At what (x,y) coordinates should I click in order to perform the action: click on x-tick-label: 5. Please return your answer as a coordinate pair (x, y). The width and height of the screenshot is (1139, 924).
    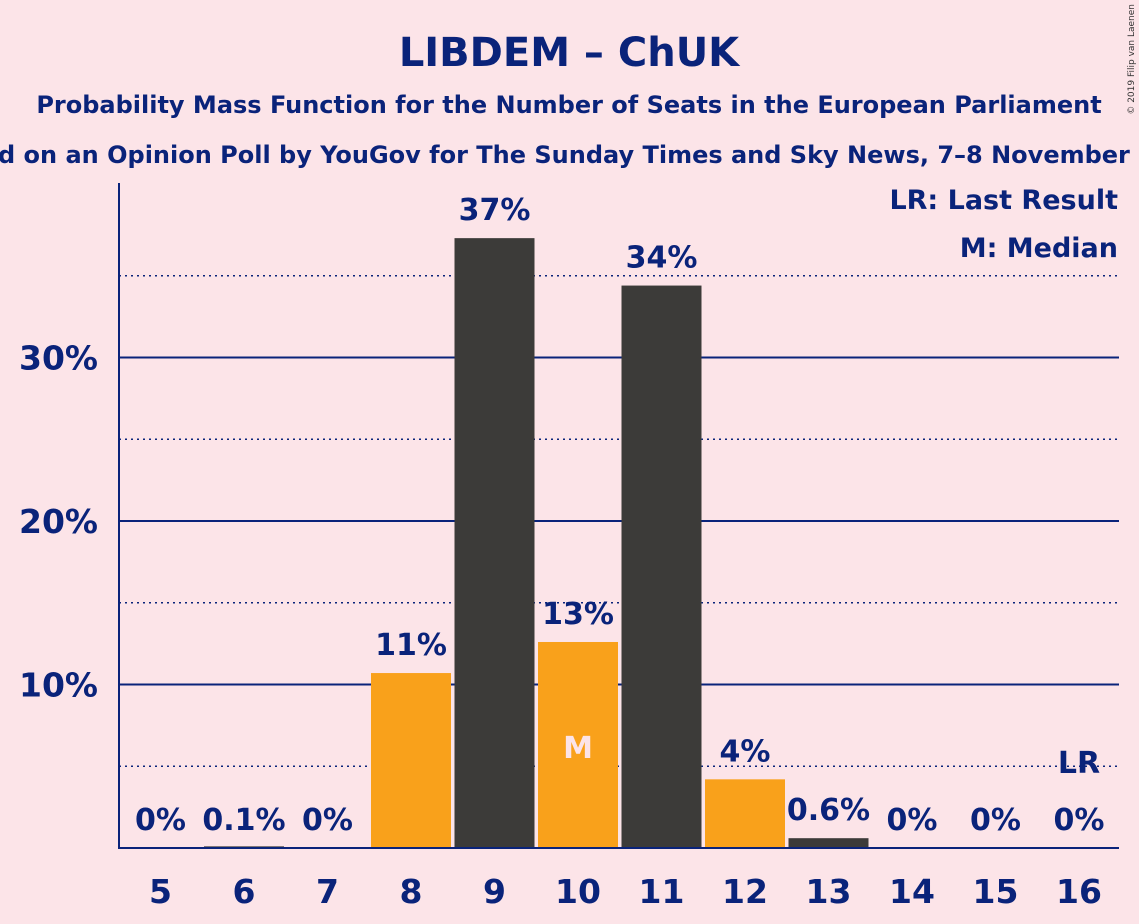
    Looking at the image, I should click on (160, 891).